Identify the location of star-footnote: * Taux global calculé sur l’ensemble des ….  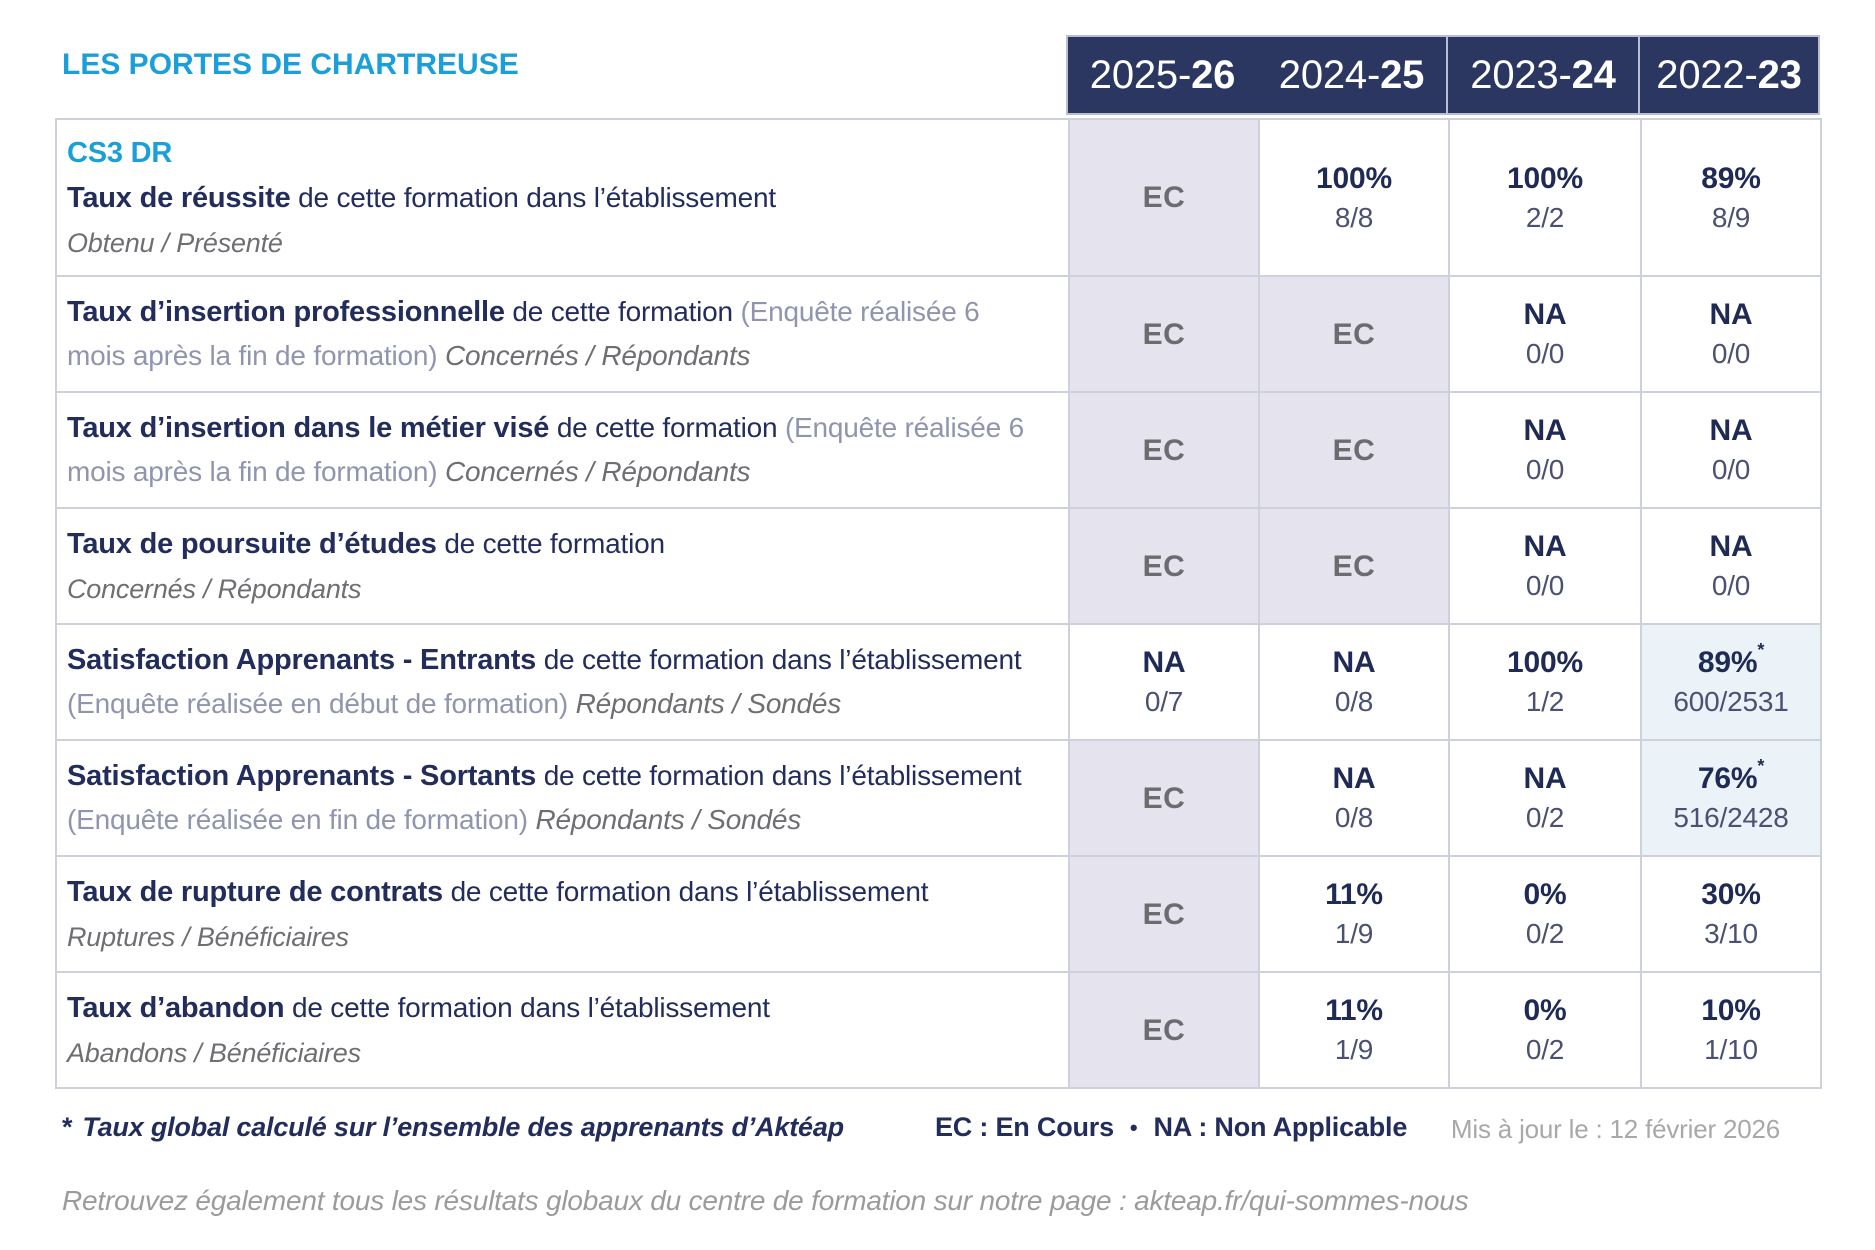
(453, 1127).